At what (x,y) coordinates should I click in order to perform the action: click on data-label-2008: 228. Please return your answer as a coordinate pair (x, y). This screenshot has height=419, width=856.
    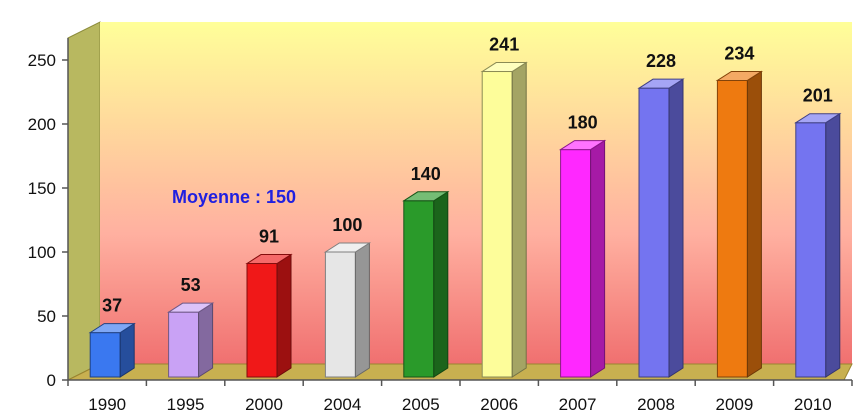
    Looking at the image, I should click on (661, 61).